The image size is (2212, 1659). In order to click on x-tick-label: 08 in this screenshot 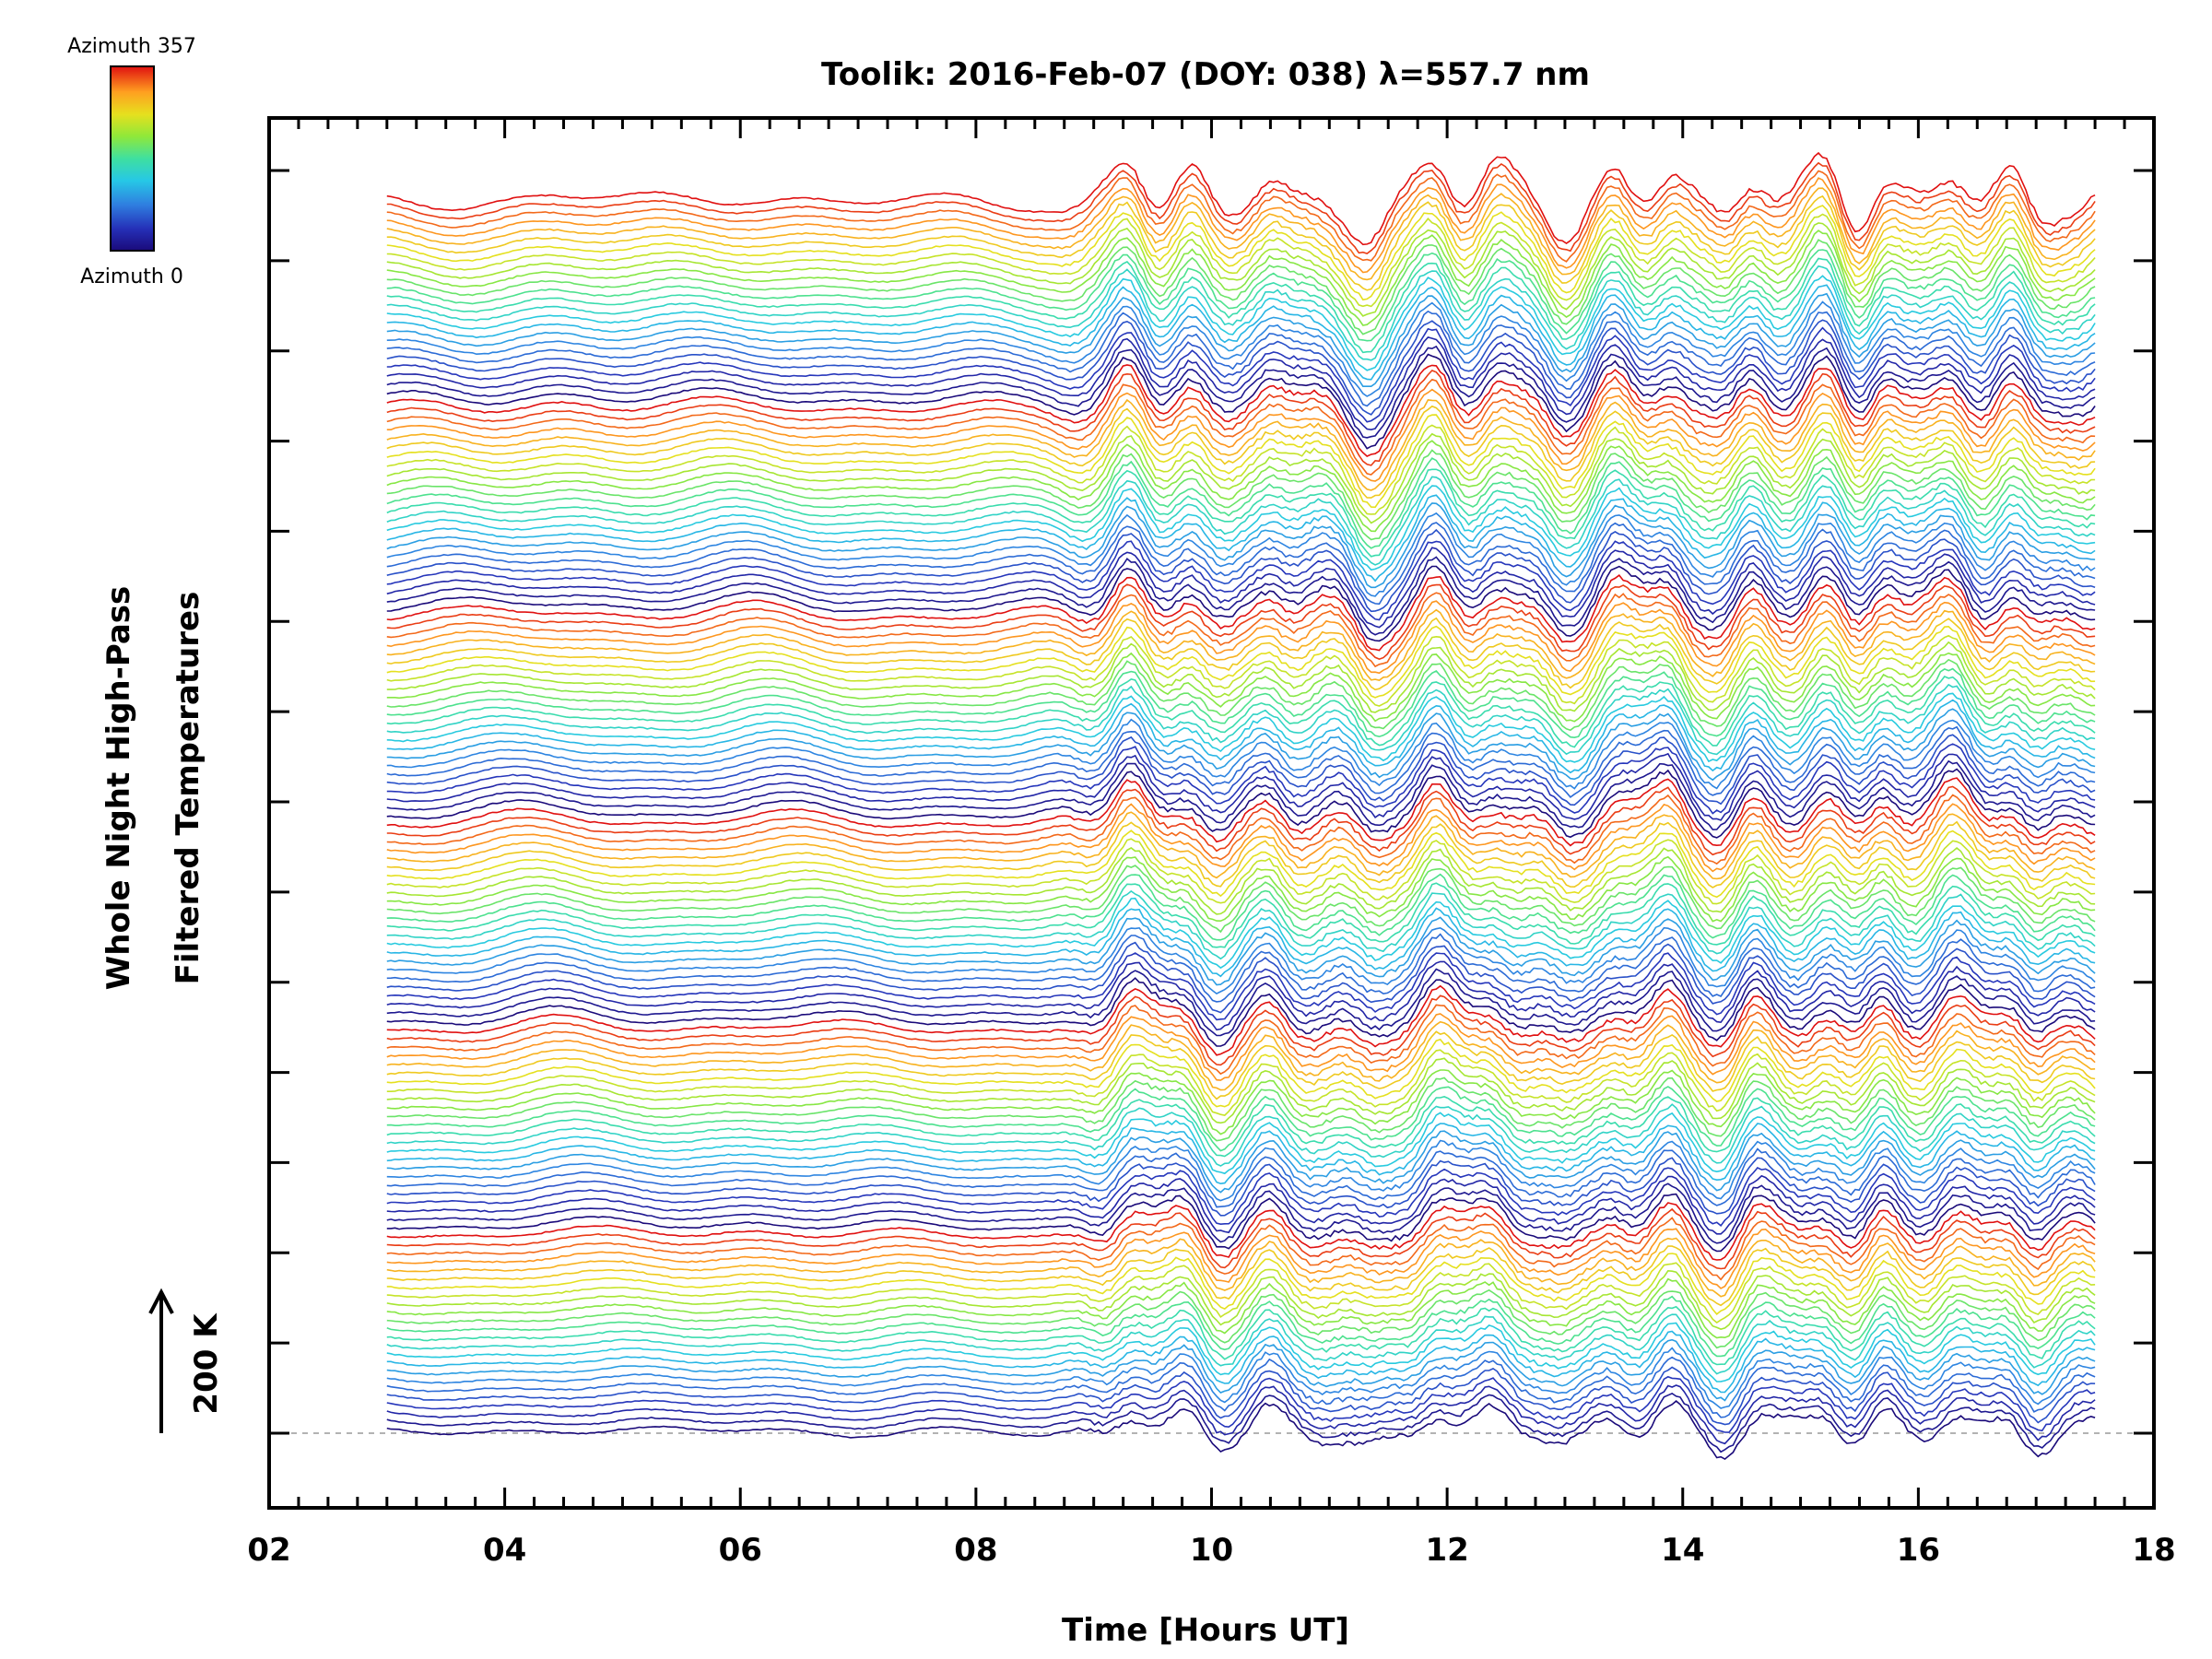, I will do `click(975, 1550)`.